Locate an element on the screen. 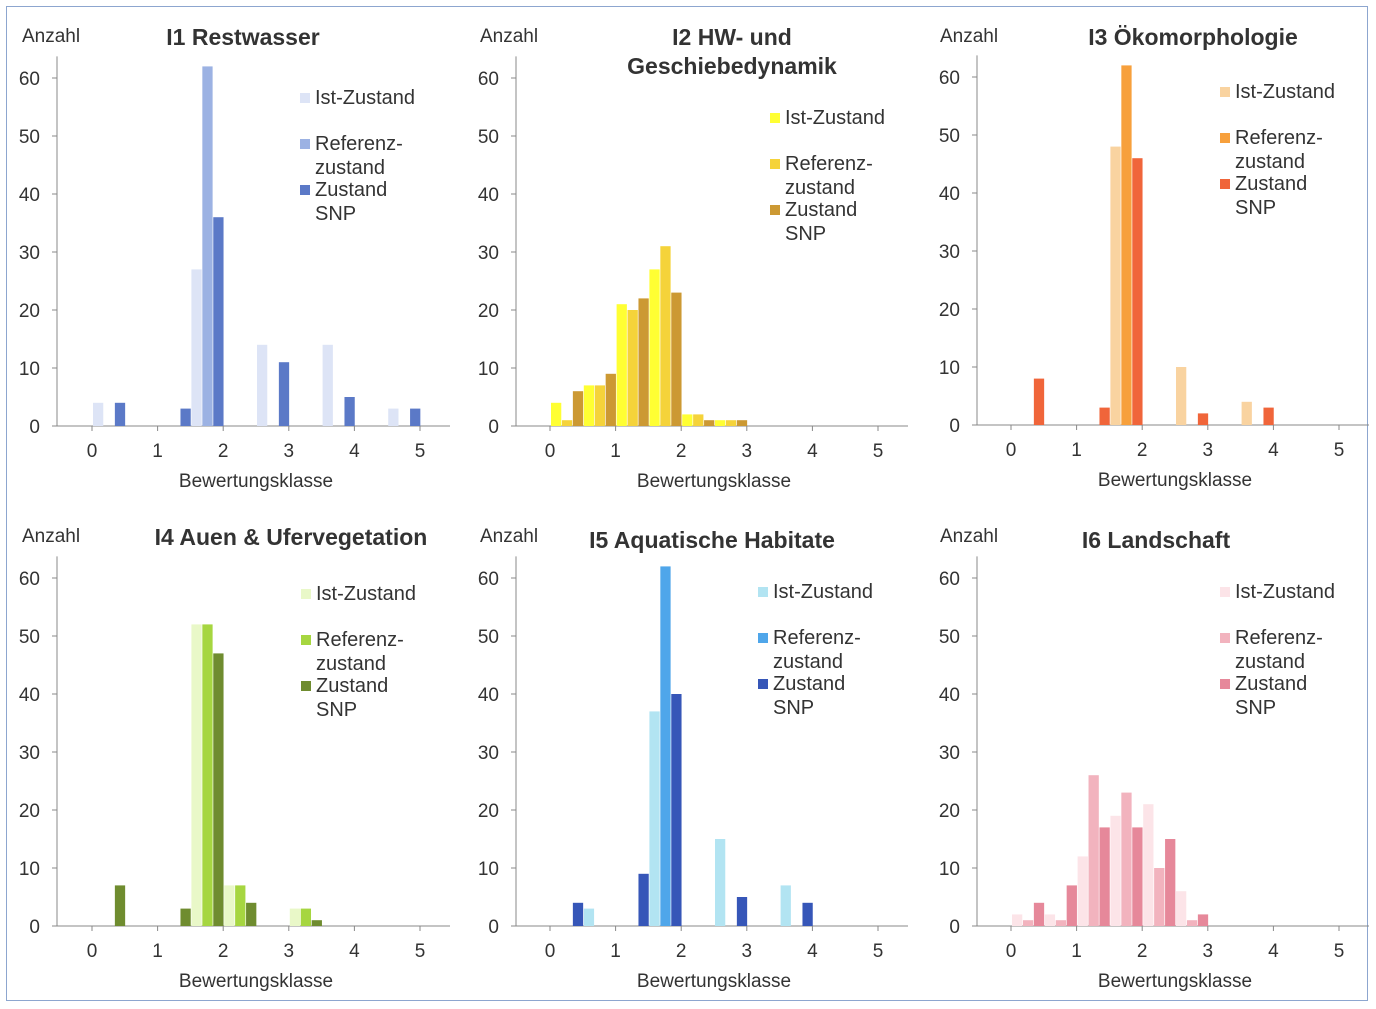 The height and width of the screenshot is (1009, 1376). legend-label: Referenz- is located at coordinates (1279, 638).